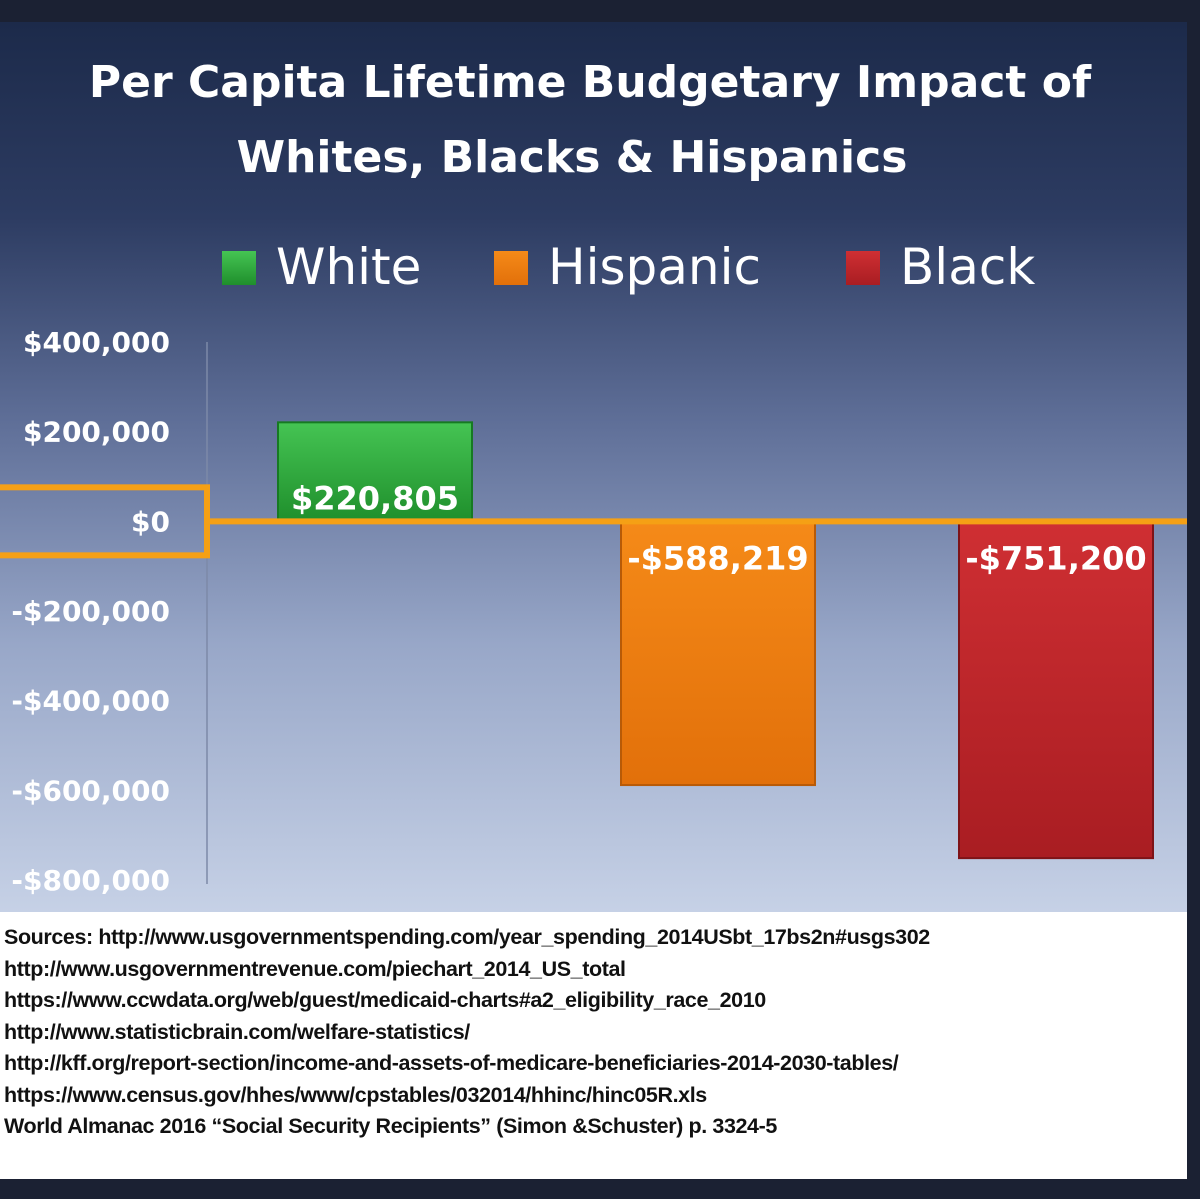  I want to click on y-tick-label: $400,000, so click(96, 342).